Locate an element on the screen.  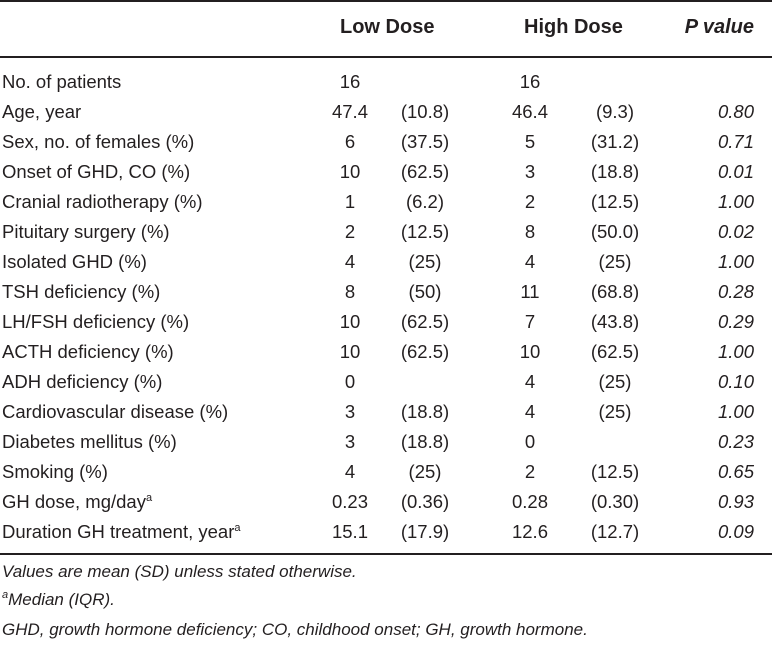
p-value: 0.10 is located at coordinates (735, 381).